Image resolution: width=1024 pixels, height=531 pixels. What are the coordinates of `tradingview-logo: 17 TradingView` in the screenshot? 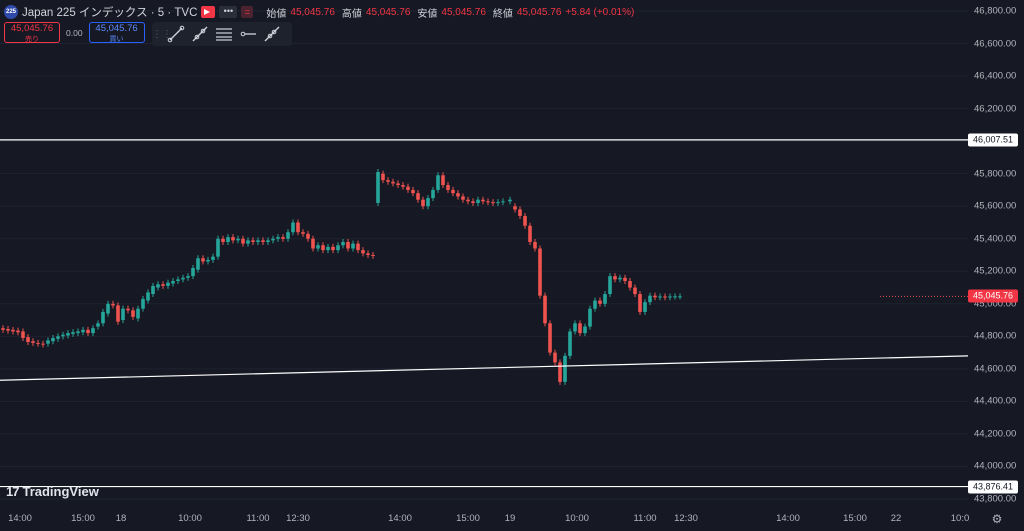 It's located at (52, 491).